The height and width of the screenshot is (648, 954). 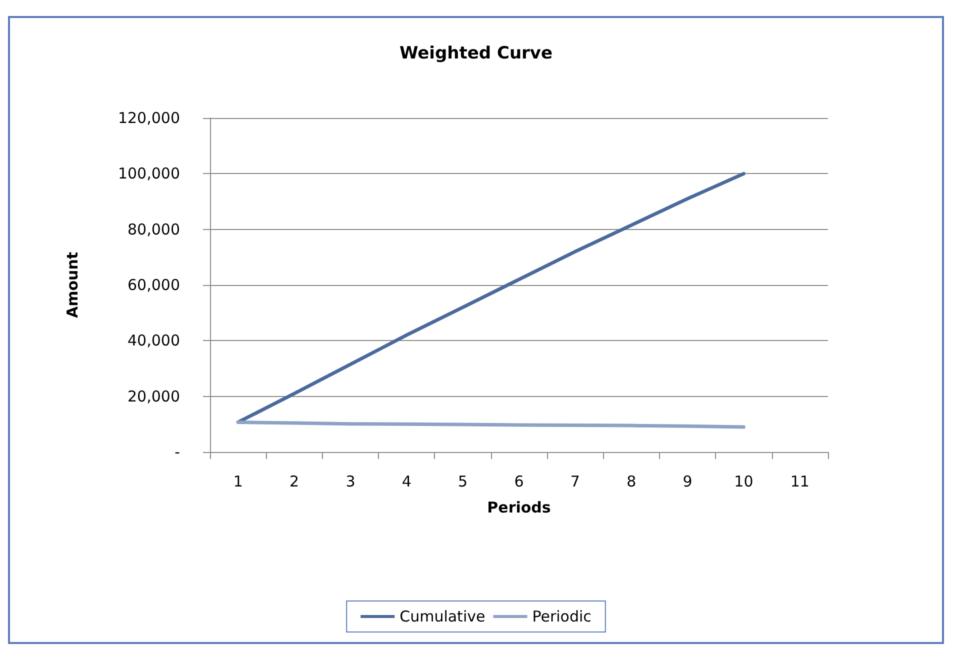 I want to click on chart-title: Weighted Curve, so click(x=476, y=54).